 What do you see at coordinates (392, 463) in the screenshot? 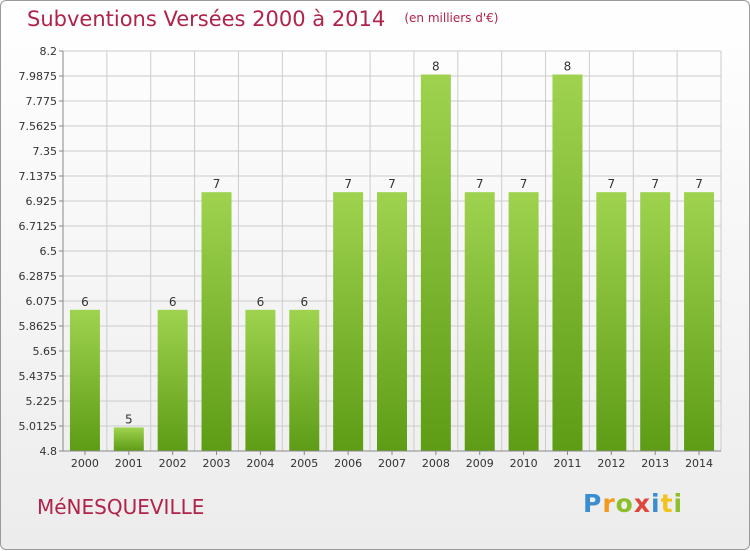
I see `x-tick-label: 2007` at bounding box center [392, 463].